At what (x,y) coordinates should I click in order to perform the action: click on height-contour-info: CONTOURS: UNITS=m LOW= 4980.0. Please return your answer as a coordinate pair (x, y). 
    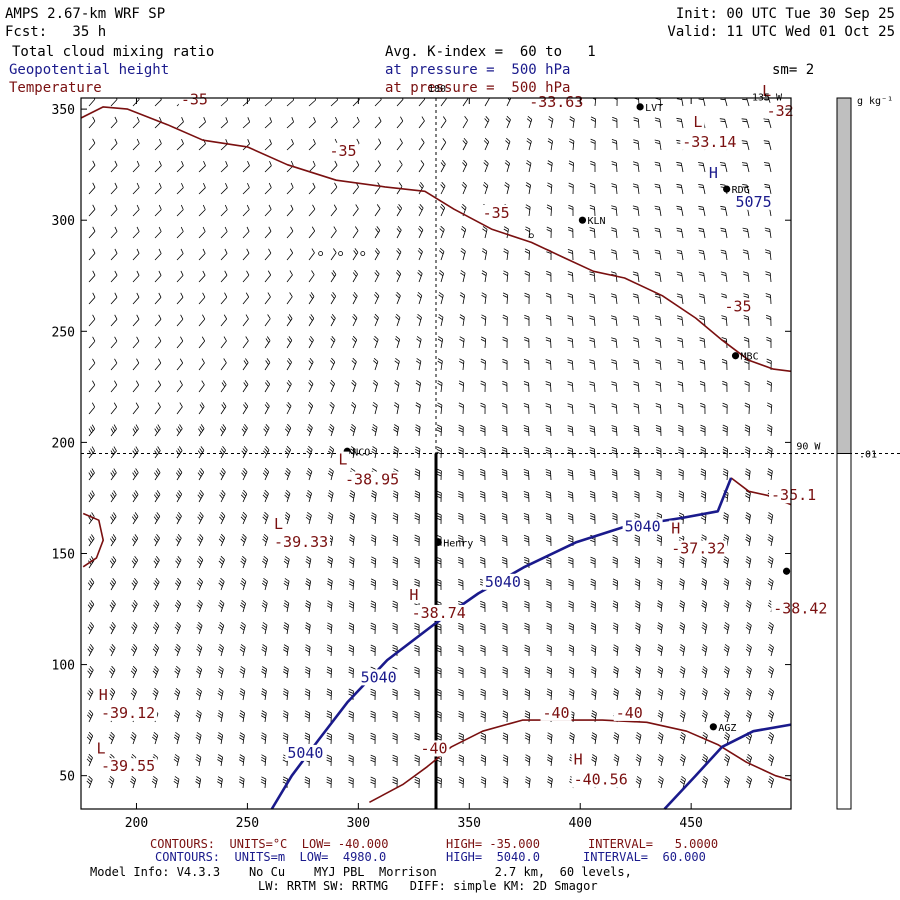
    Looking at the image, I should click on (271, 857).